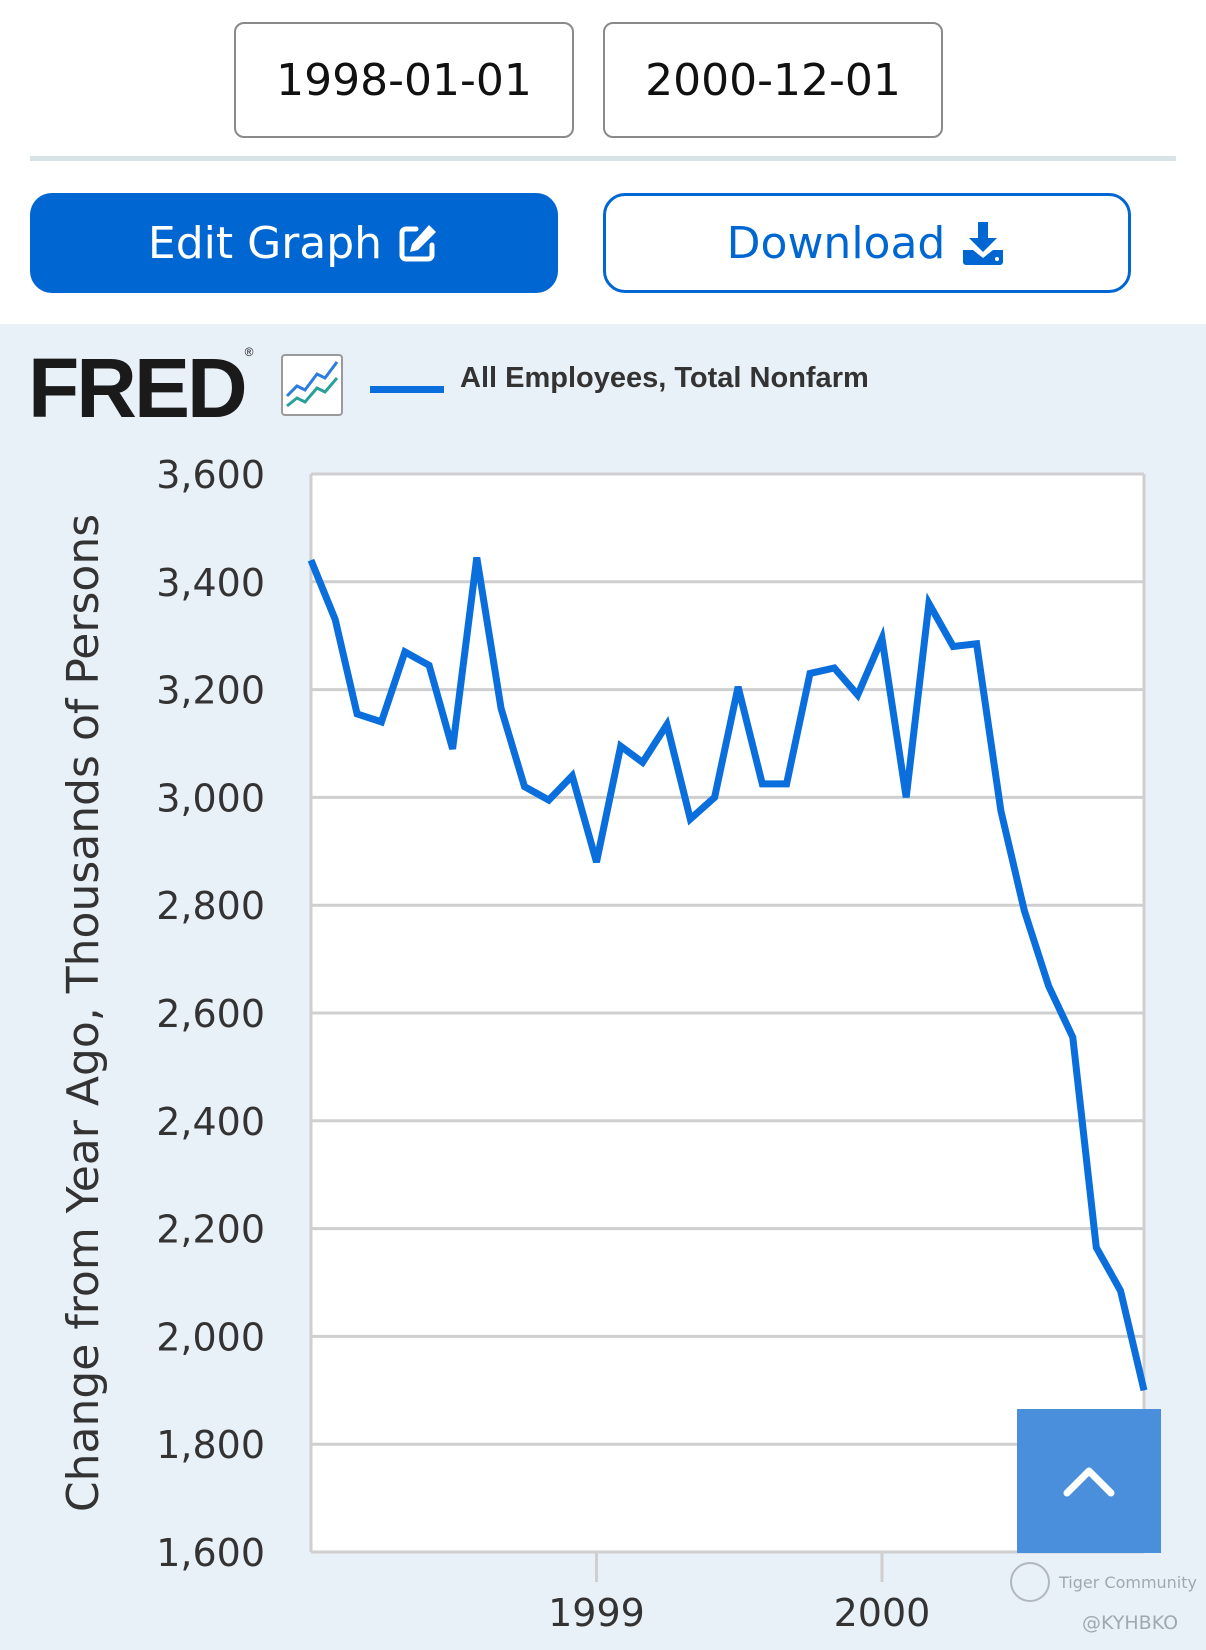 This screenshot has height=1650, width=1206. I want to click on legend-swatch, so click(407, 389).